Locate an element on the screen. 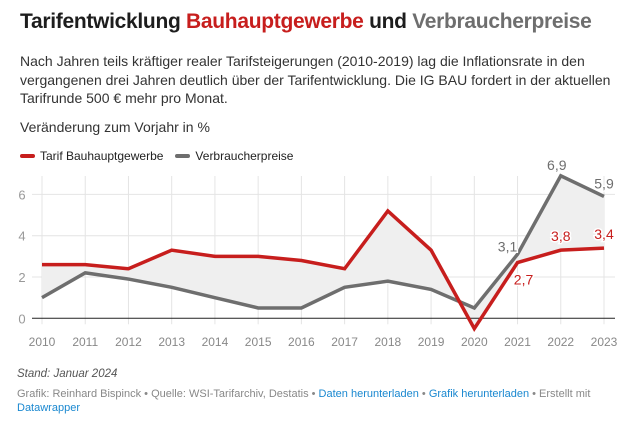 The width and height of the screenshot is (628, 428). value-label: 6,9 is located at coordinates (557, 165).